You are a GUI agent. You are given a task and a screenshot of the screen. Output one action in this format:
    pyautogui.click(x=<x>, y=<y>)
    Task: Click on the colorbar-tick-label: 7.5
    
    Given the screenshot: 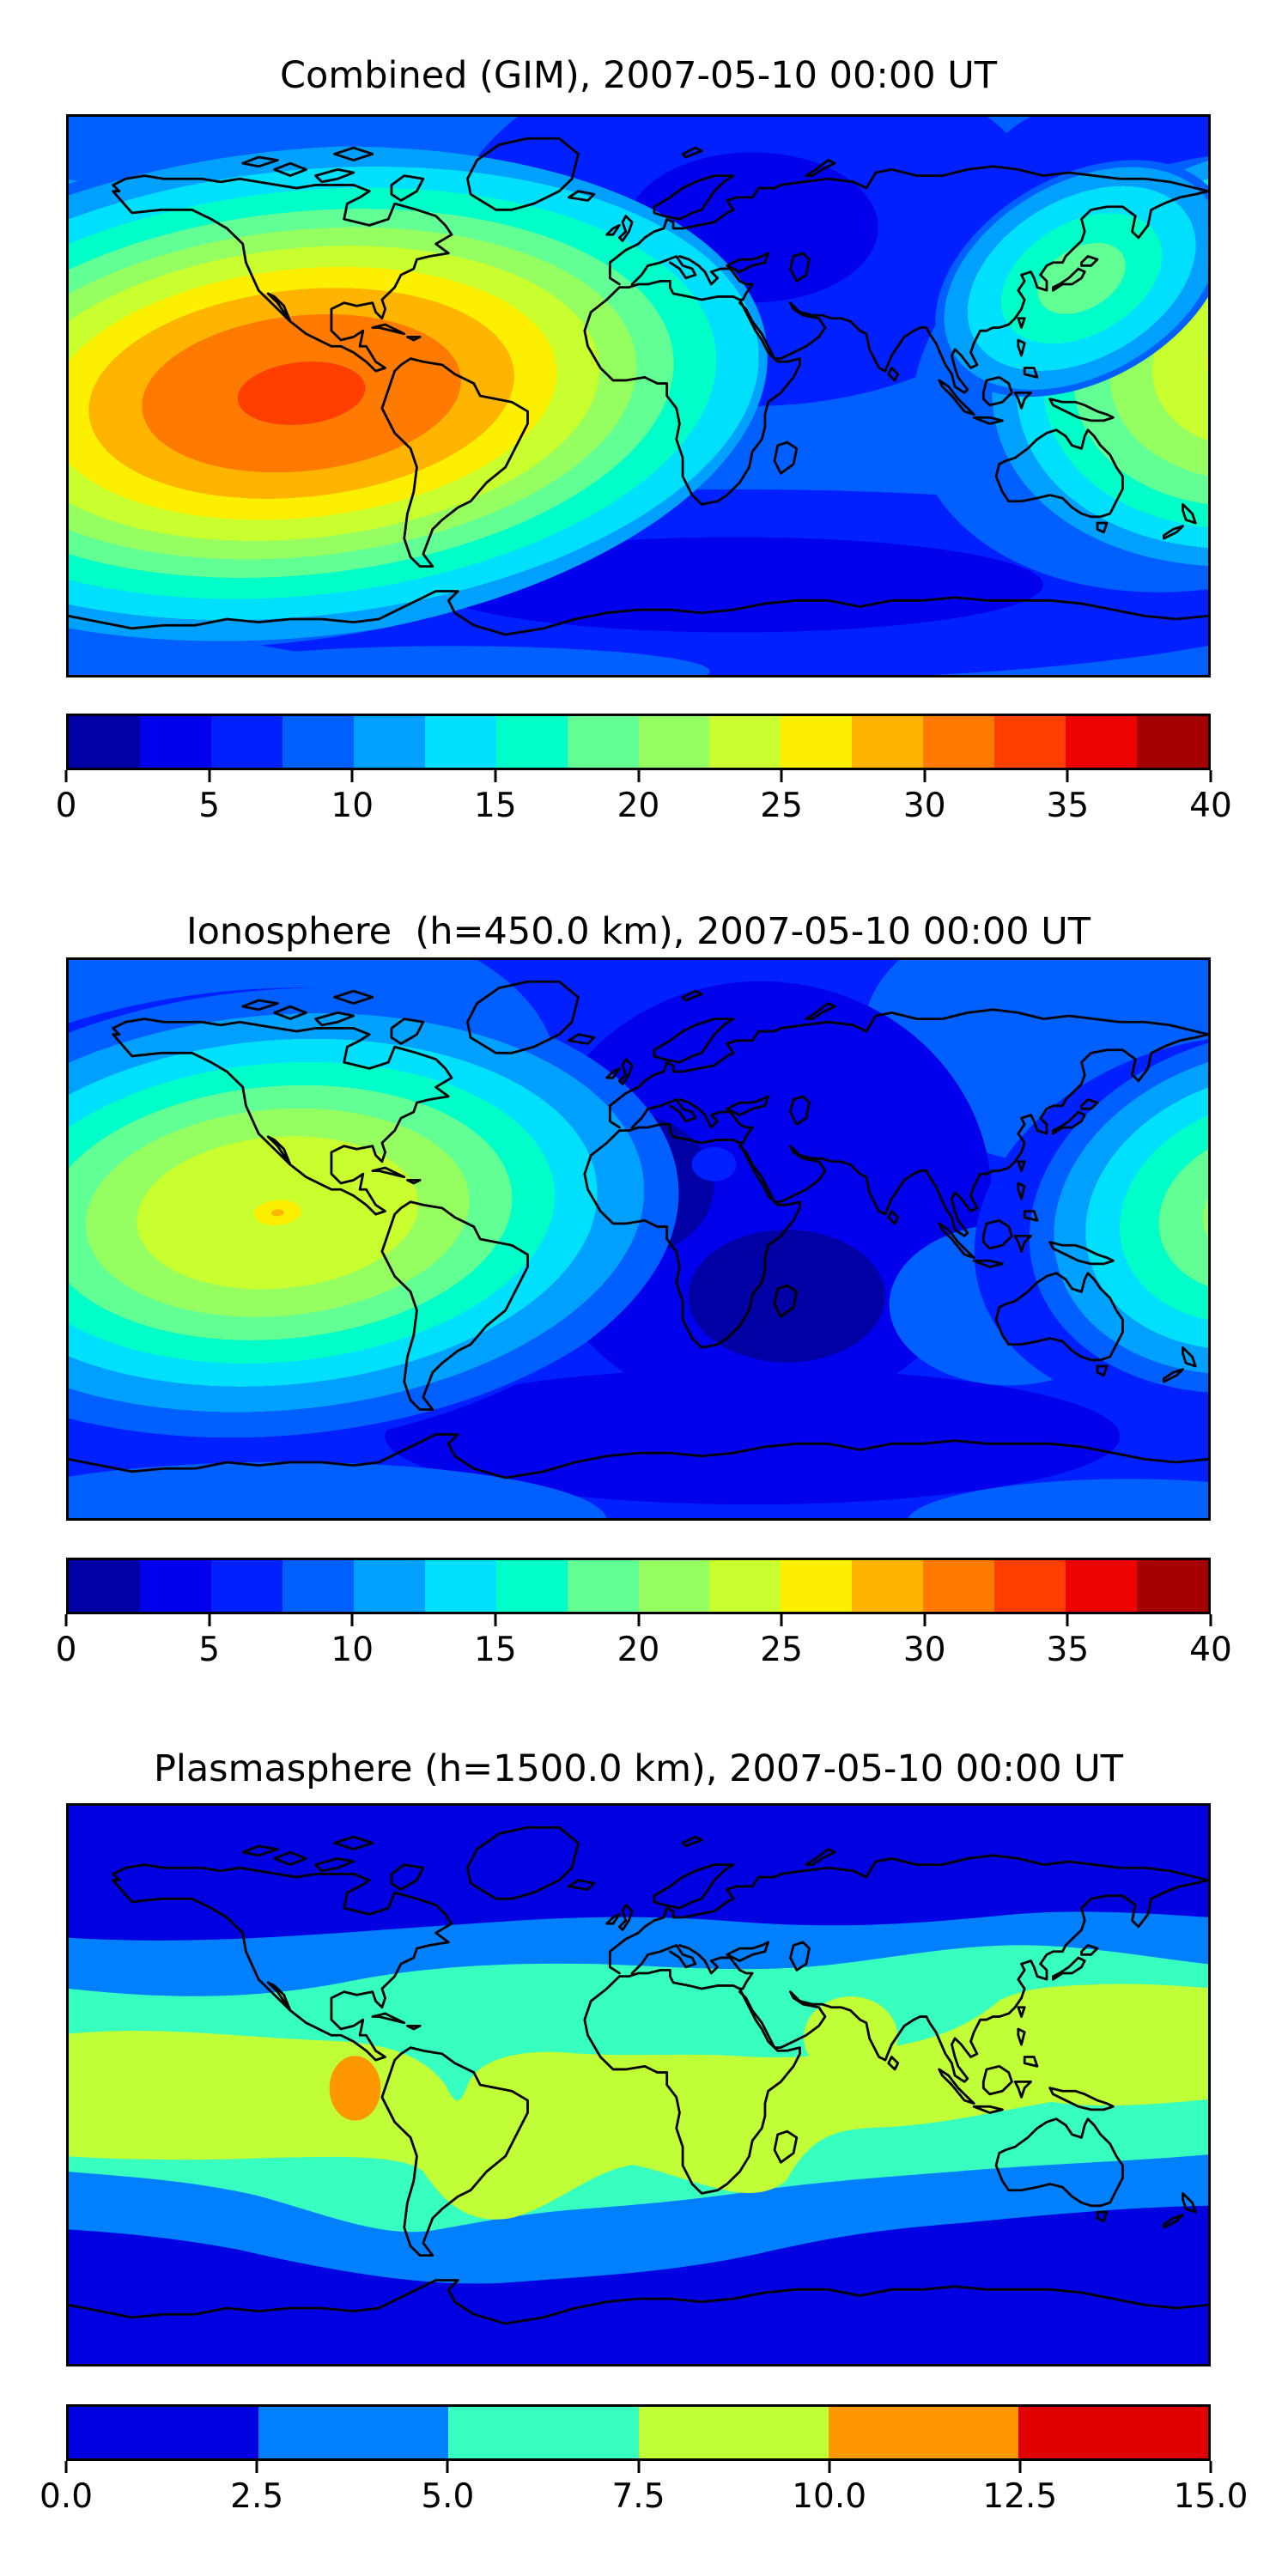 What is the action you would take?
    pyautogui.click(x=638, y=2496)
    